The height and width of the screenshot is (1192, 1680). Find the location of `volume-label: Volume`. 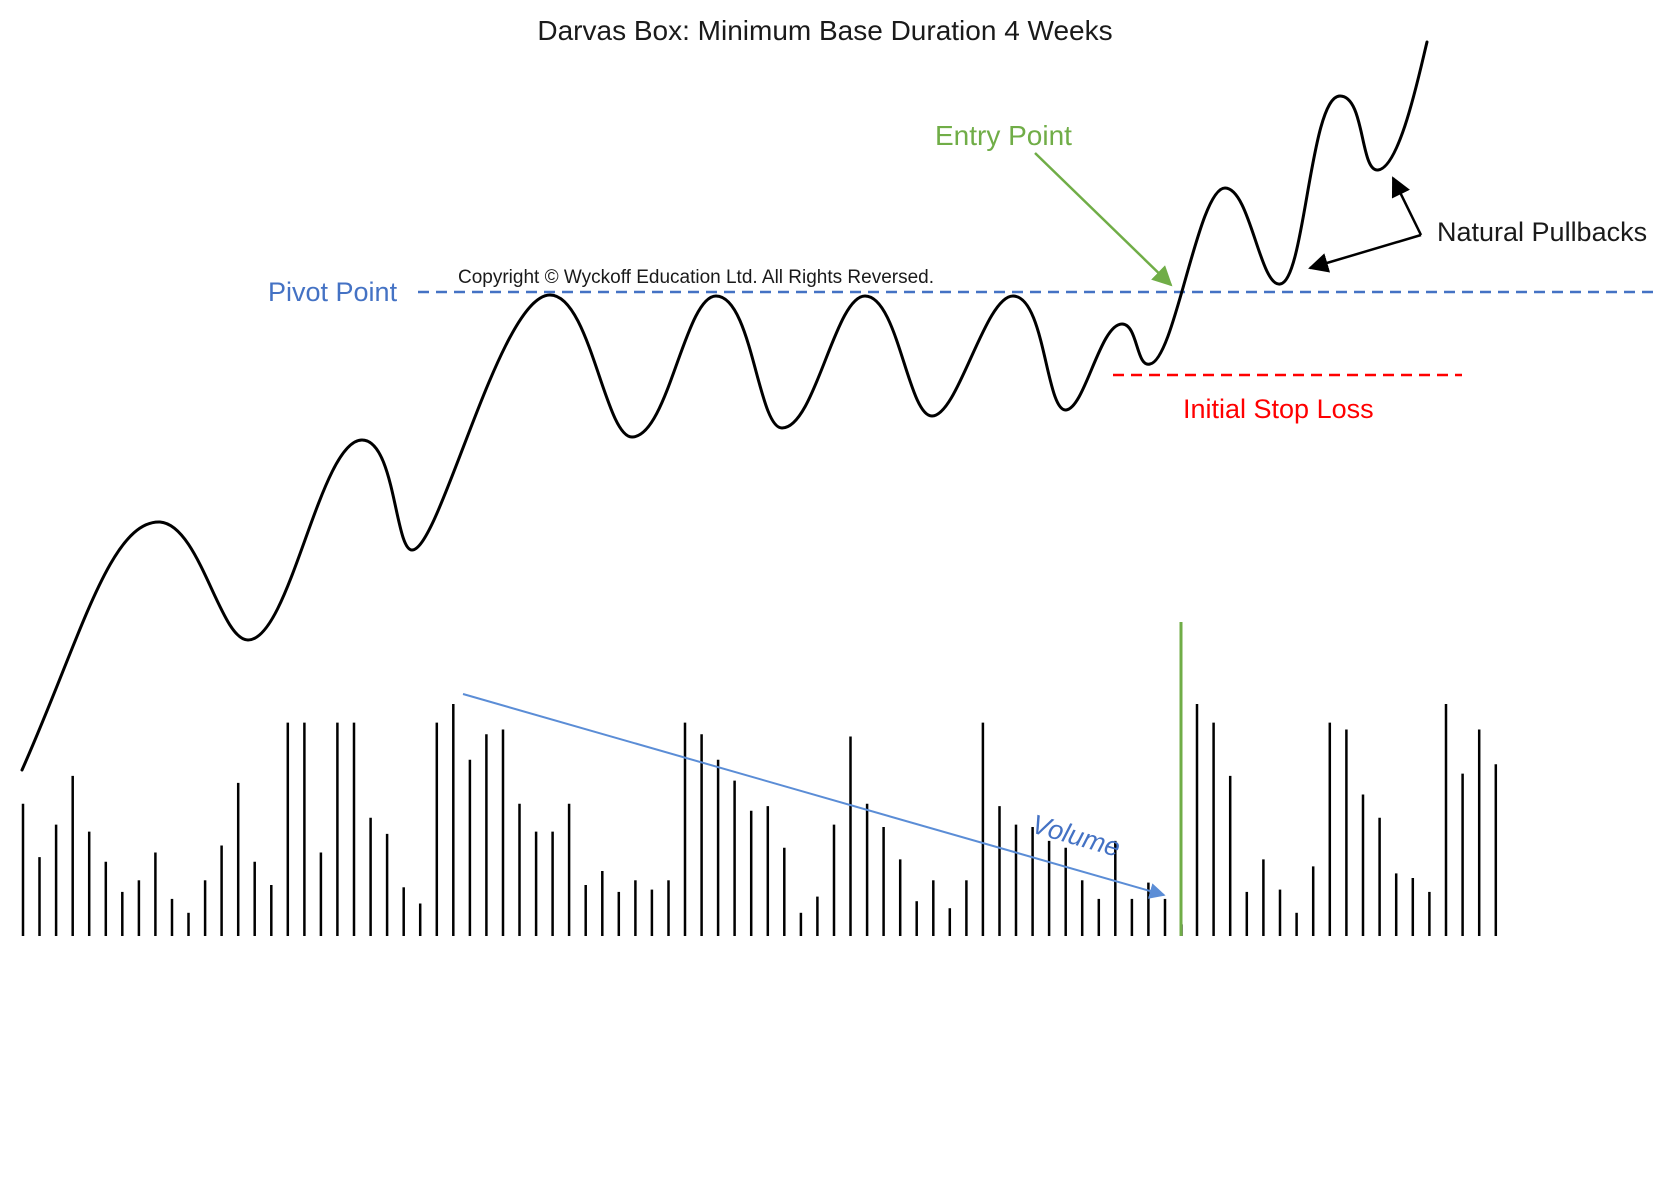

volume-label: Volume is located at coordinates (1075, 836).